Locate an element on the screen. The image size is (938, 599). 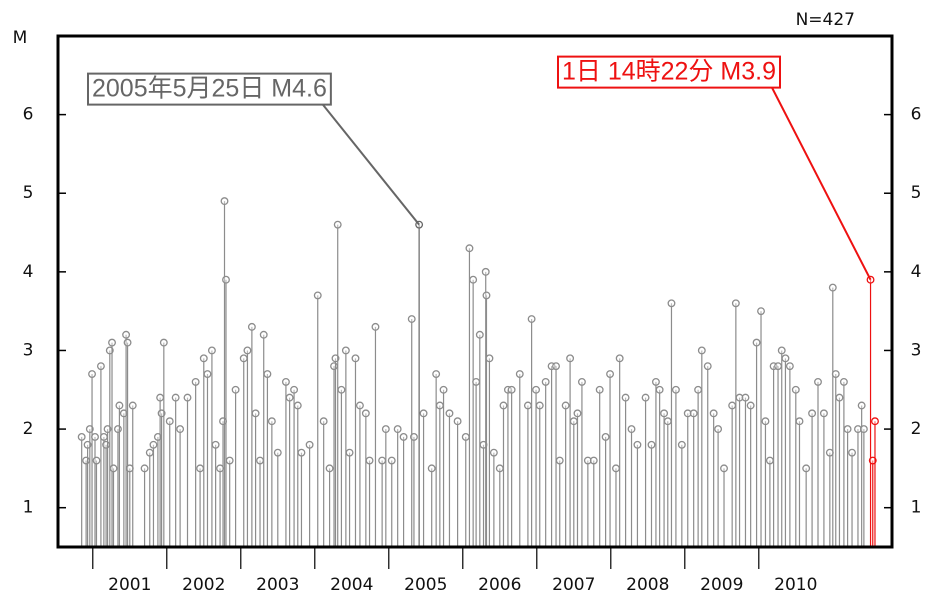
annotation-box is located at coordinates (669, 72).